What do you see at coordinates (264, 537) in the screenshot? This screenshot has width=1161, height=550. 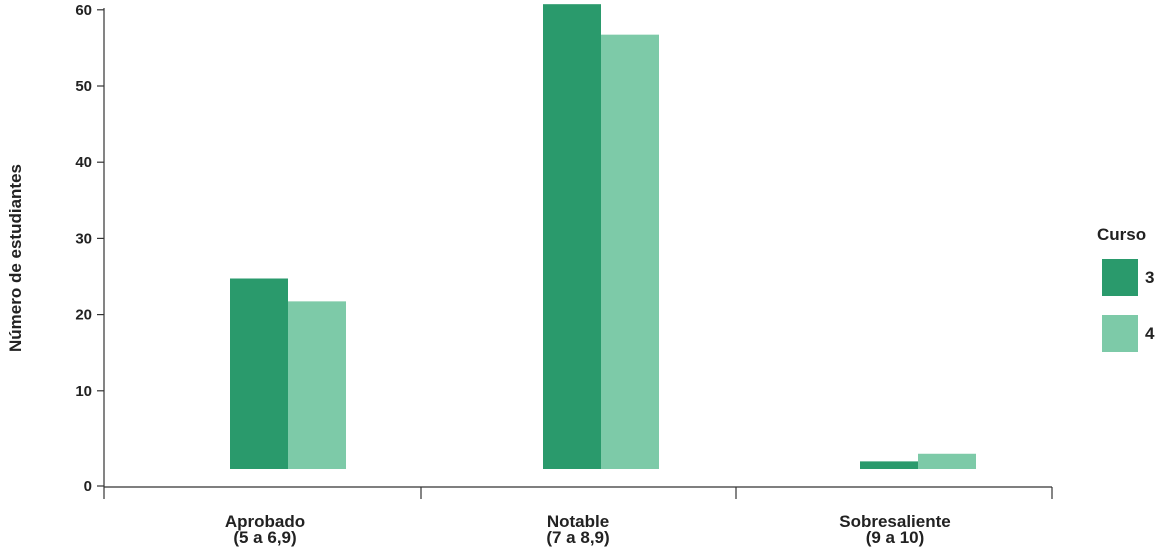 I see `category-sublabel: (5 a 6,9)` at bounding box center [264, 537].